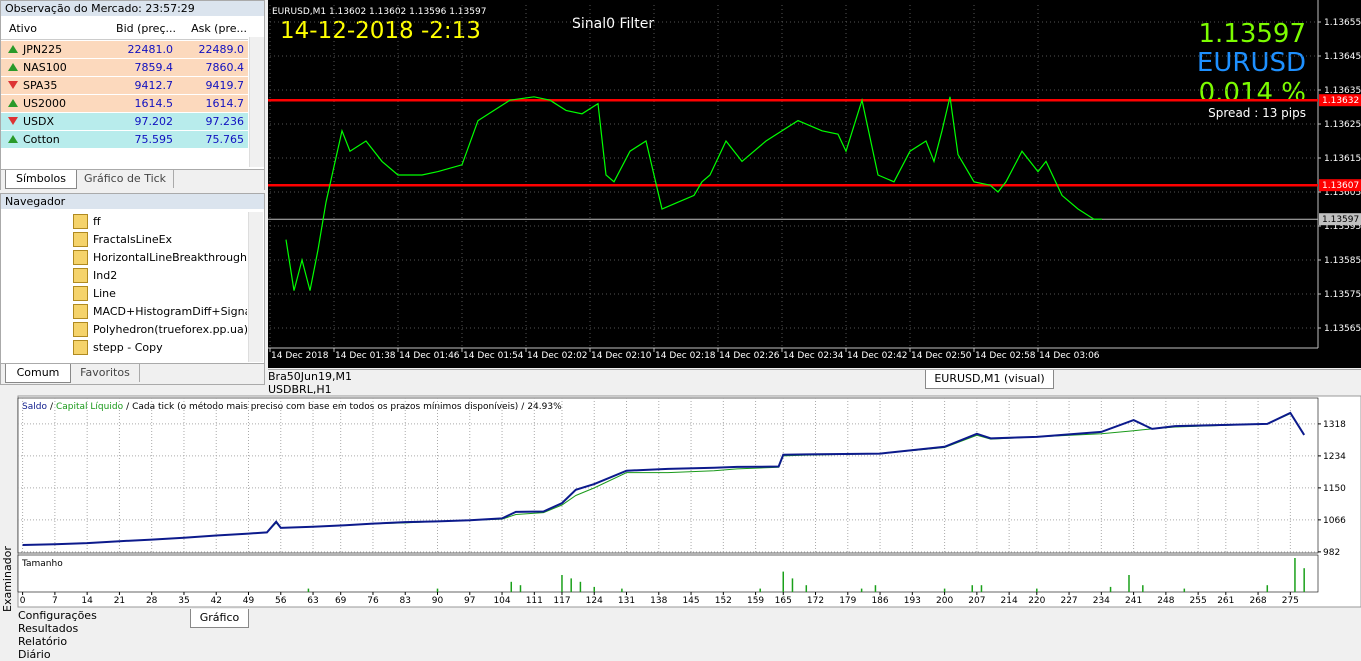 This screenshot has height=661, width=1361. I want to click on item-label: MACD+HistogramDiff+Signa, so click(170, 311).